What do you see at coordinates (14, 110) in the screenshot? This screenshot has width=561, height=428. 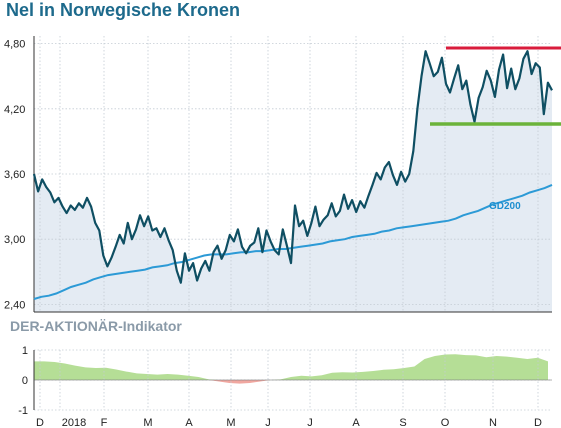 I see `y-tick-label: 4,20` at bounding box center [14, 110].